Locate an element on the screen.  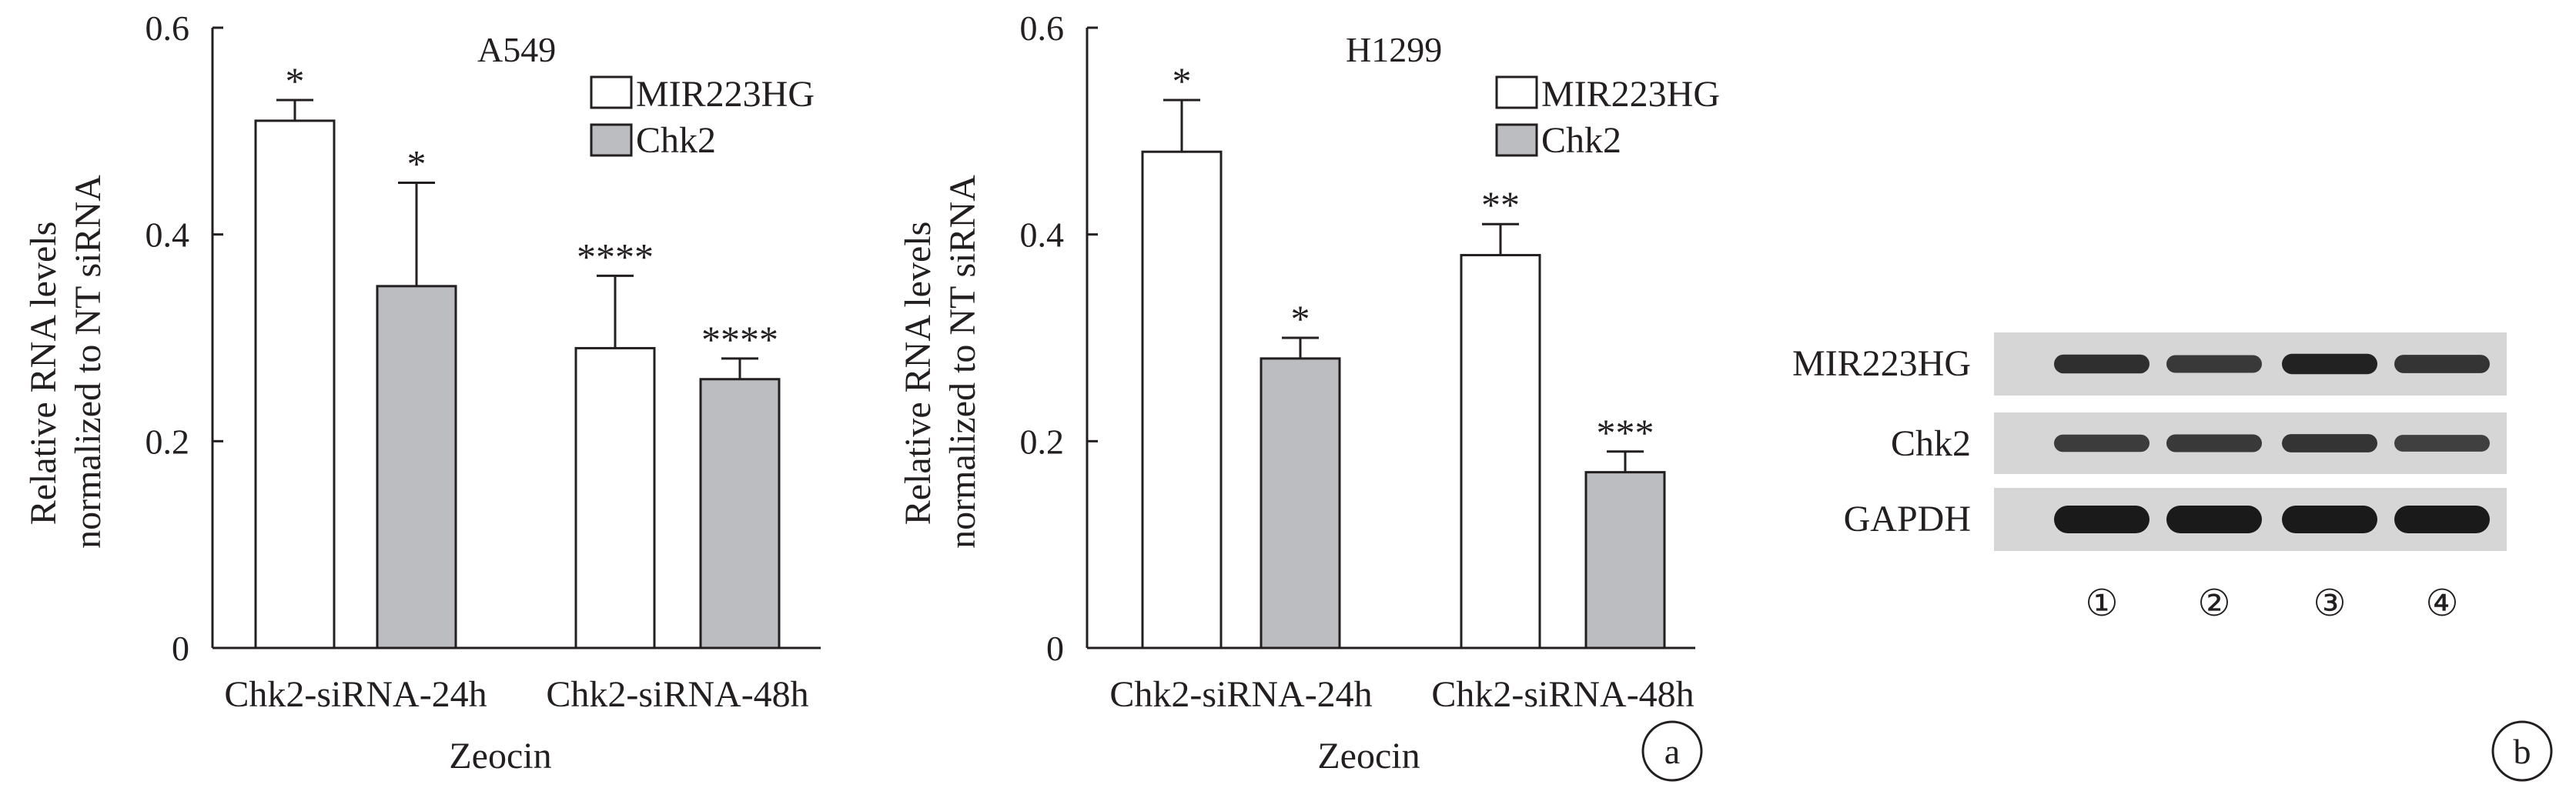
panel-label-a: a is located at coordinates (1672, 751).